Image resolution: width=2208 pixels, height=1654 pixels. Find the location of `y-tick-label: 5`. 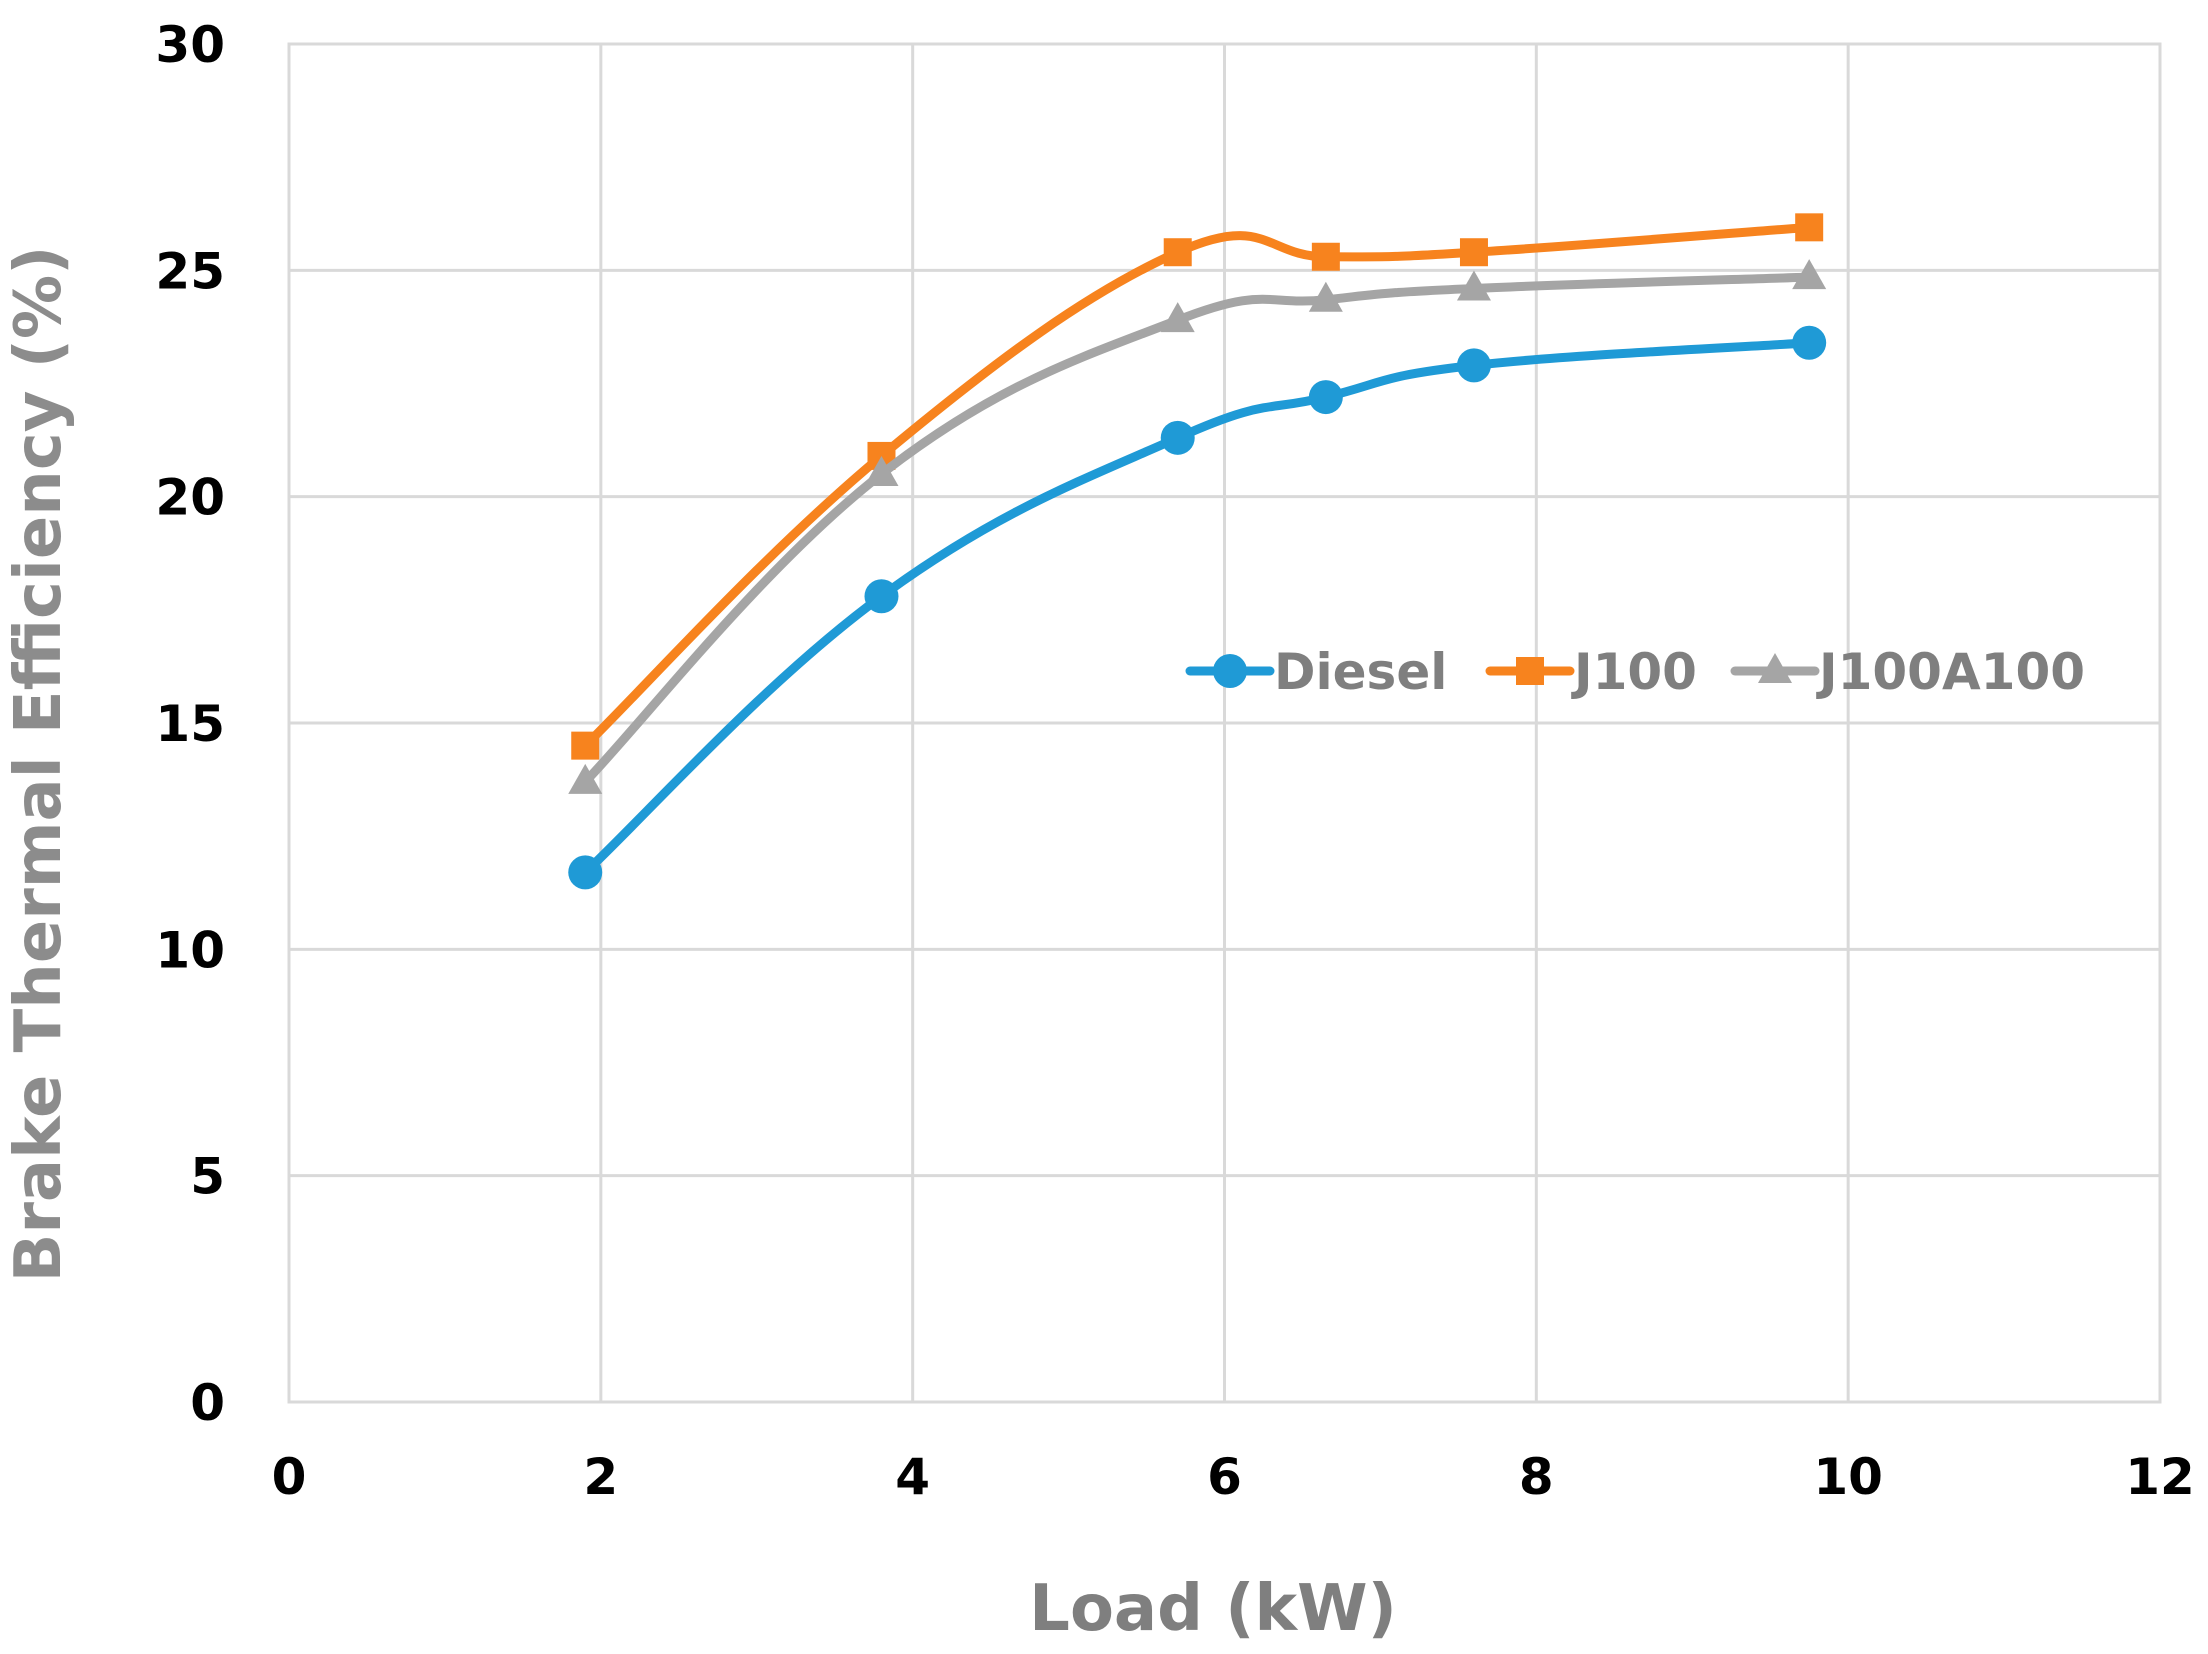

y-tick-label: 5 is located at coordinates (207, 1177).